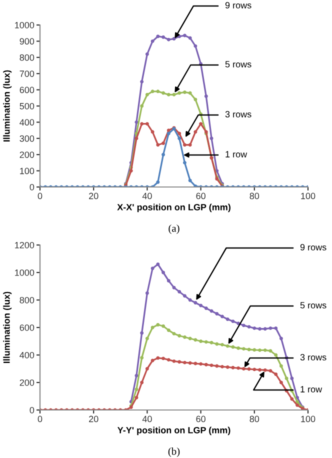  Describe the element at coordinates (27, 106) in the screenshot. I see `y-tick-label: 500` at that location.